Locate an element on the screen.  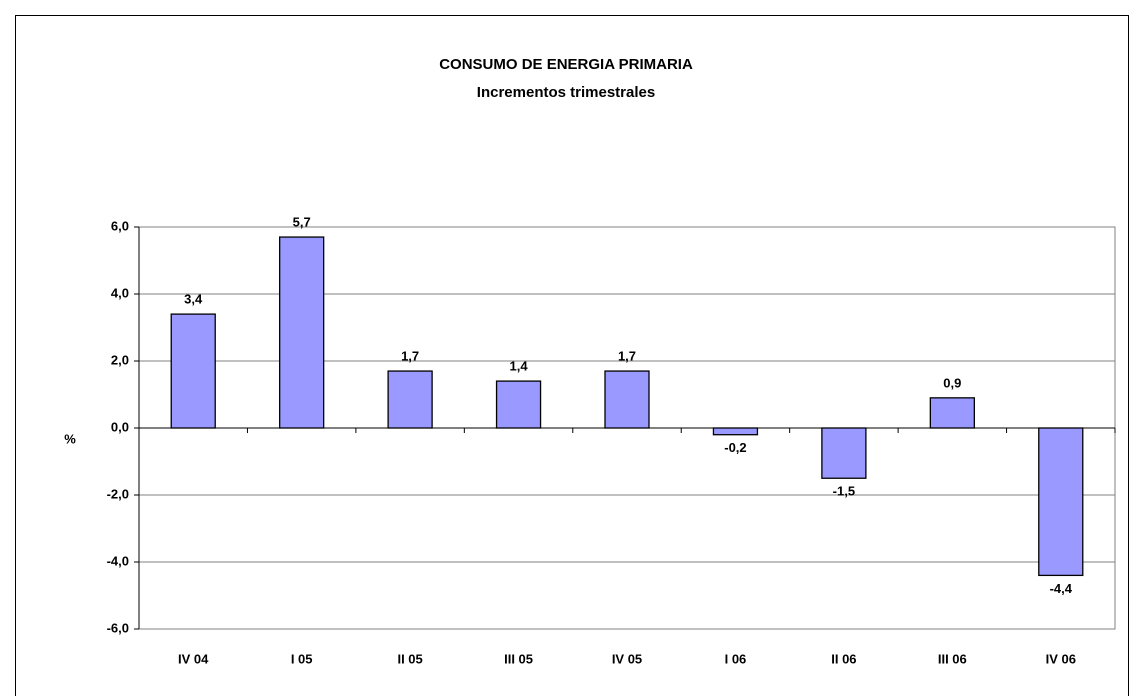
data-label: 0,9 is located at coordinates (952, 382).